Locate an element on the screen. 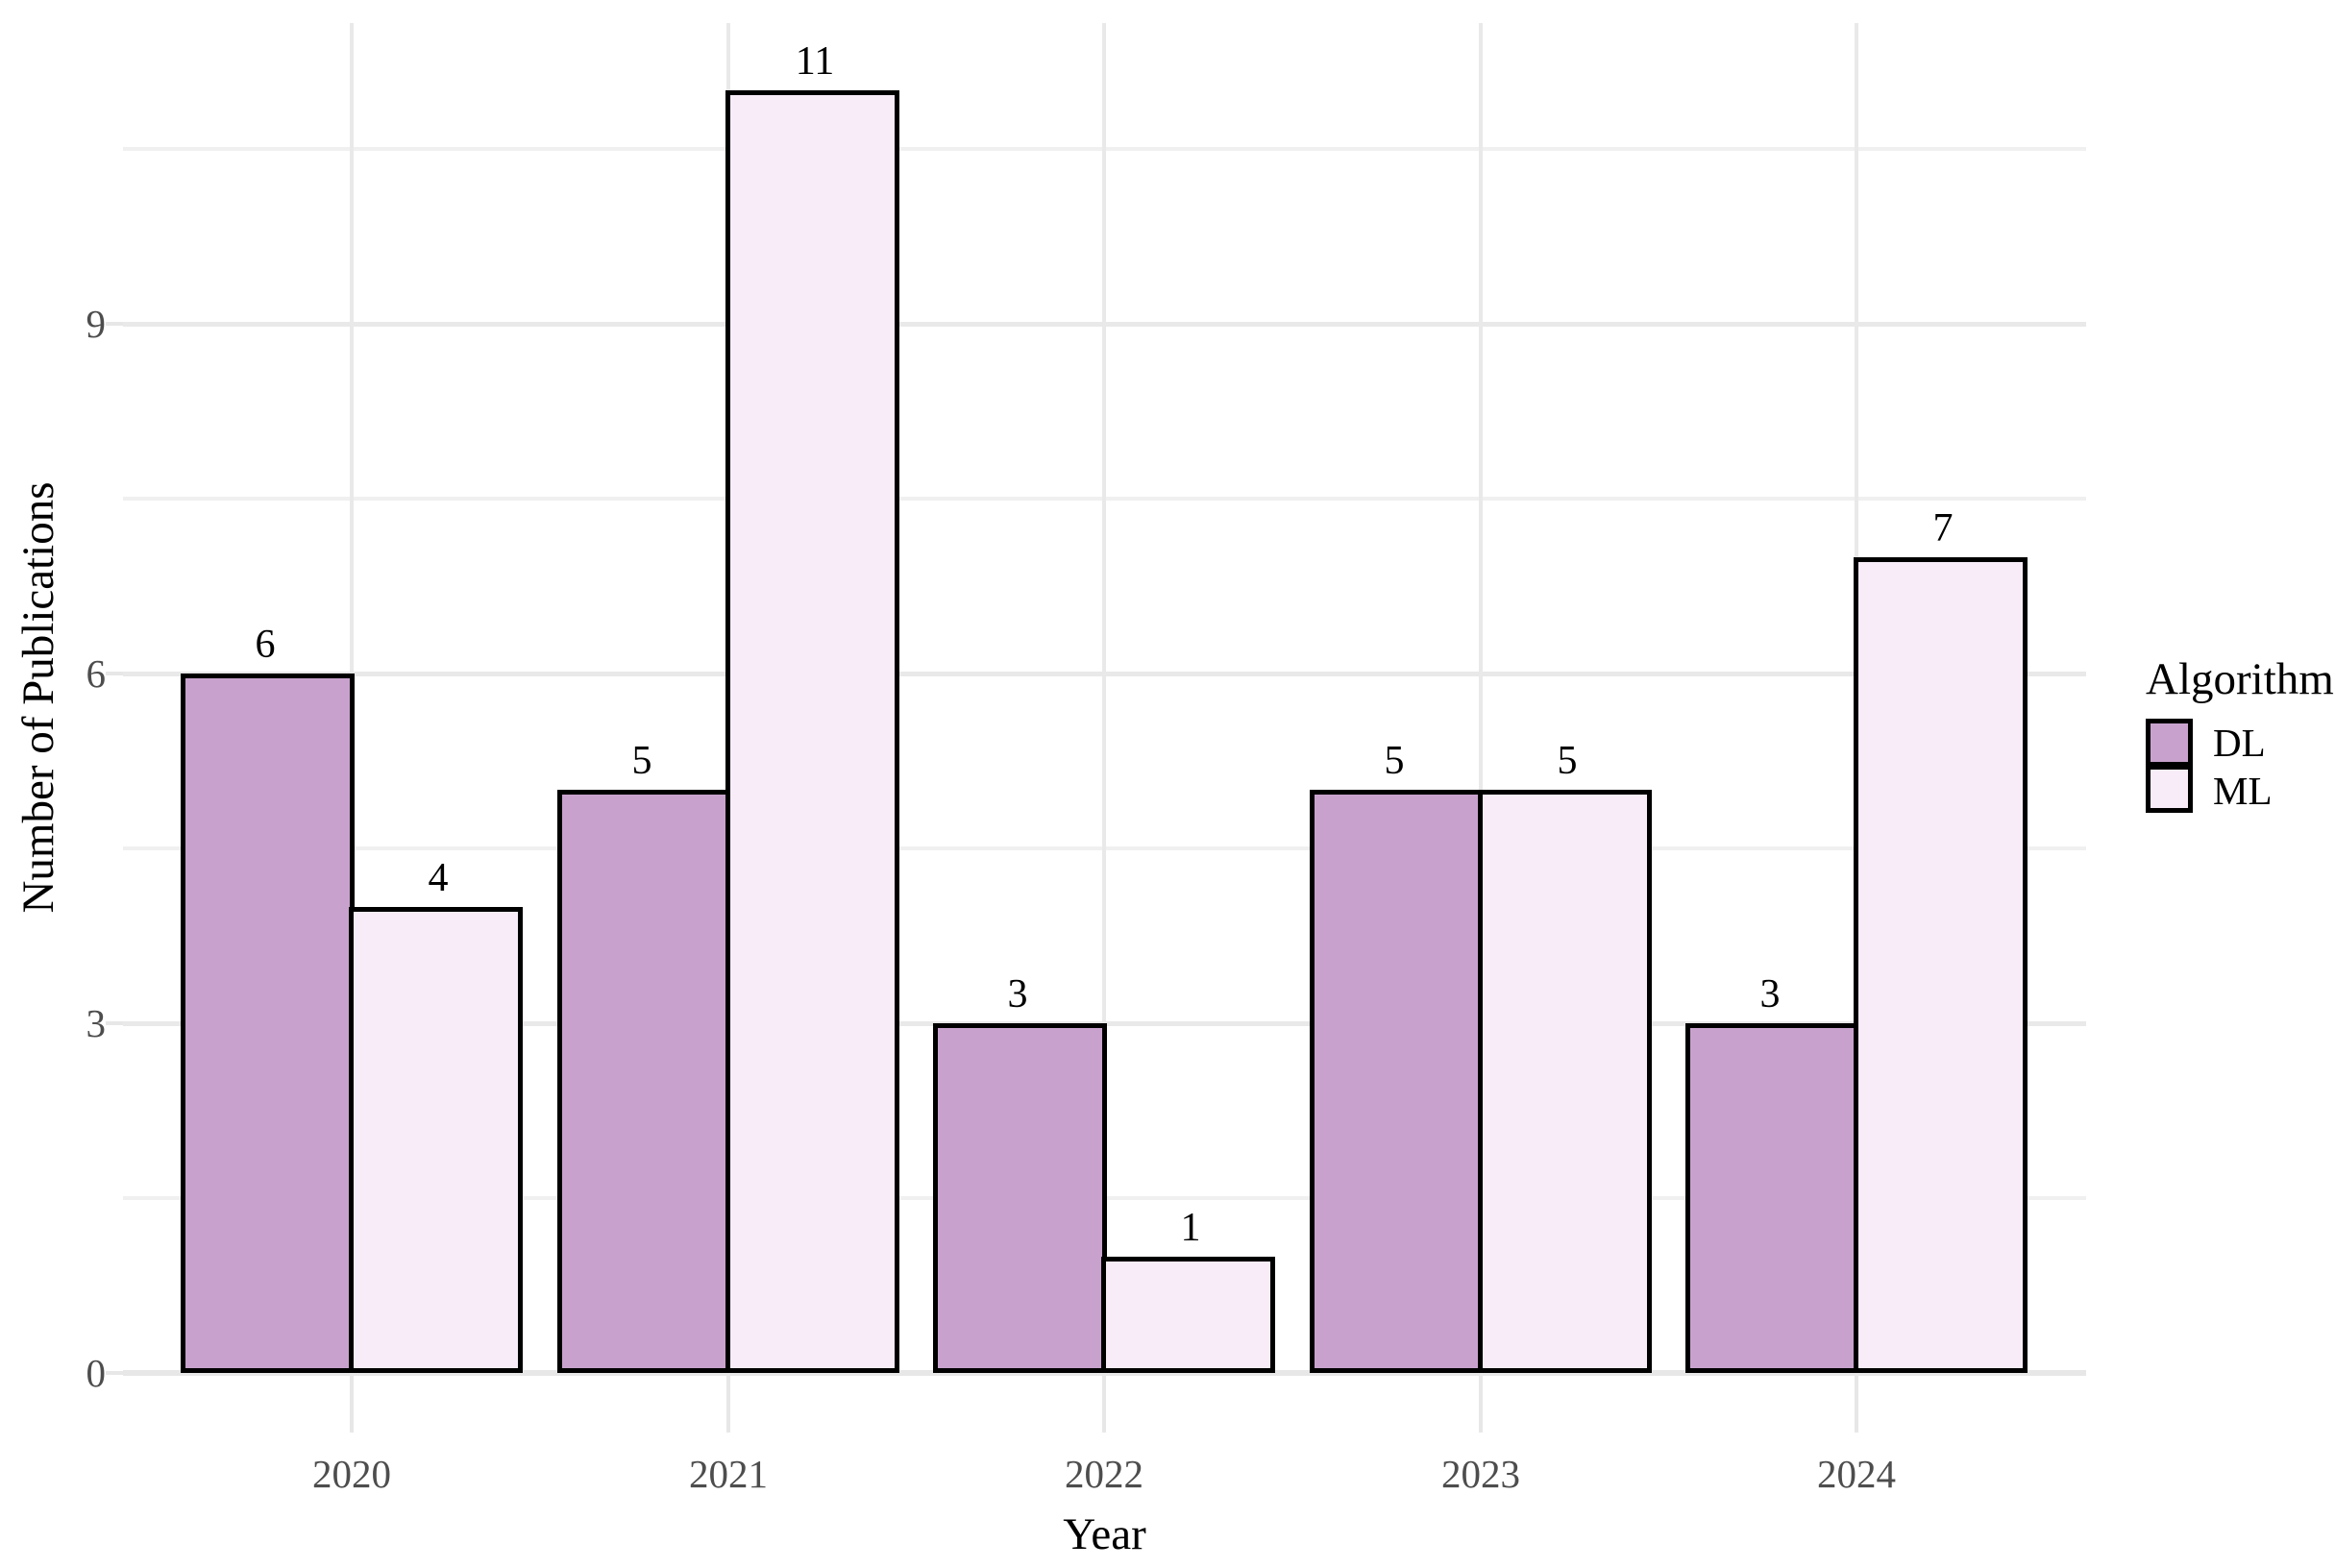 Image resolution: width=2335 pixels, height=1568 pixels. bar-label-dl-2020: 6 is located at coordinates (265, 645).